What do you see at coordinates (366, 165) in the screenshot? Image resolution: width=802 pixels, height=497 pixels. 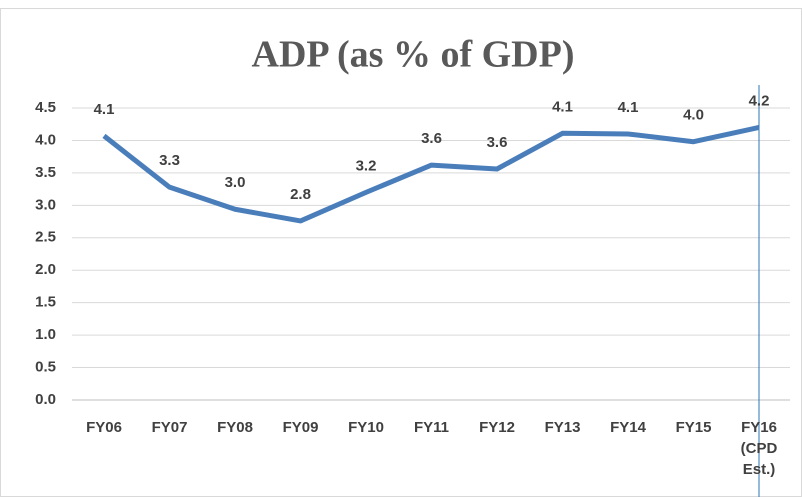 I see `data-label: 3.2` at bounding box center [366, 165].